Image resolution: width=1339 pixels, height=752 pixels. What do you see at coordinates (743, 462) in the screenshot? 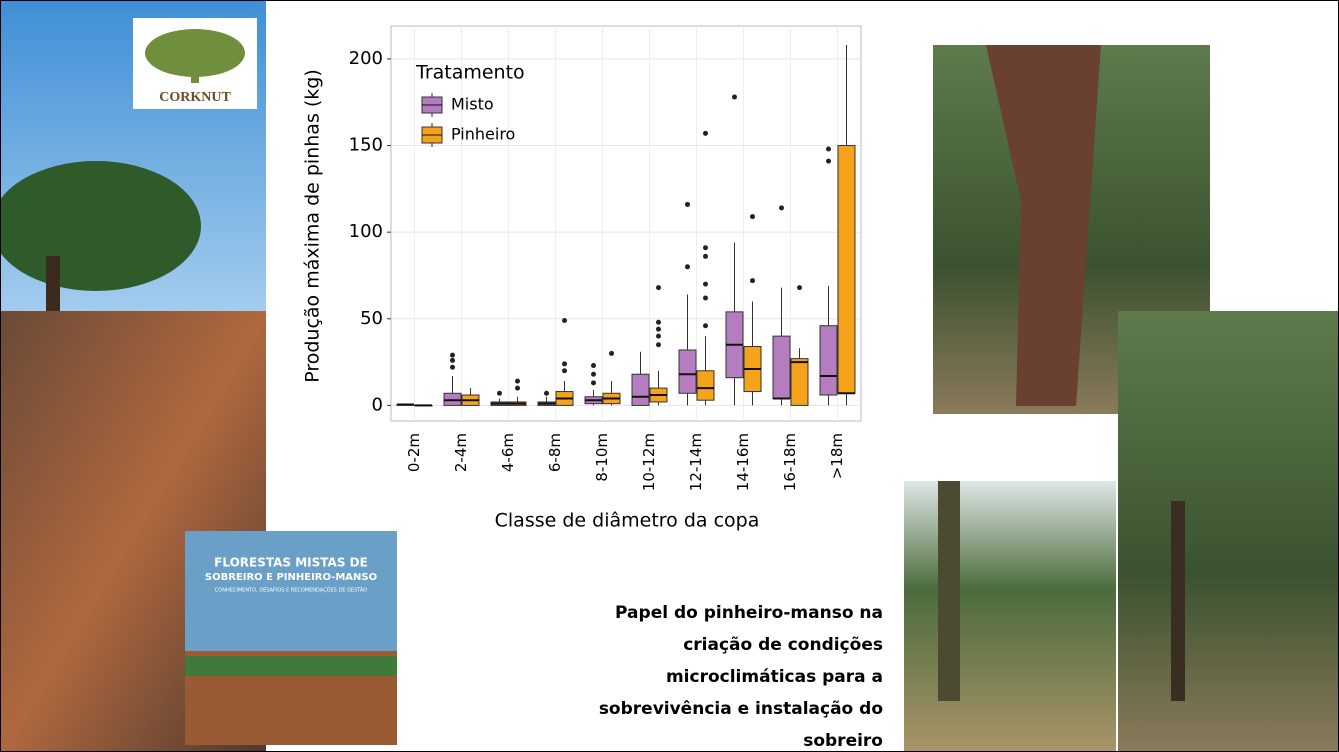
I see `x-tick-label: 14-16m` at bounding box center [743, 462].